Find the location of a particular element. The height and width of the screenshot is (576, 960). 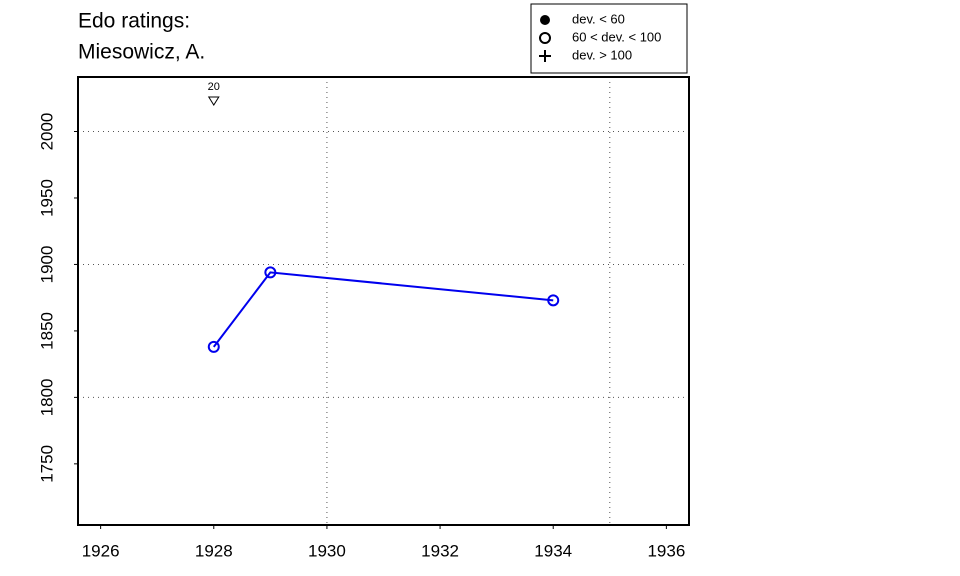

x-tick-label: 1928 is located at coordinates (214, 550).